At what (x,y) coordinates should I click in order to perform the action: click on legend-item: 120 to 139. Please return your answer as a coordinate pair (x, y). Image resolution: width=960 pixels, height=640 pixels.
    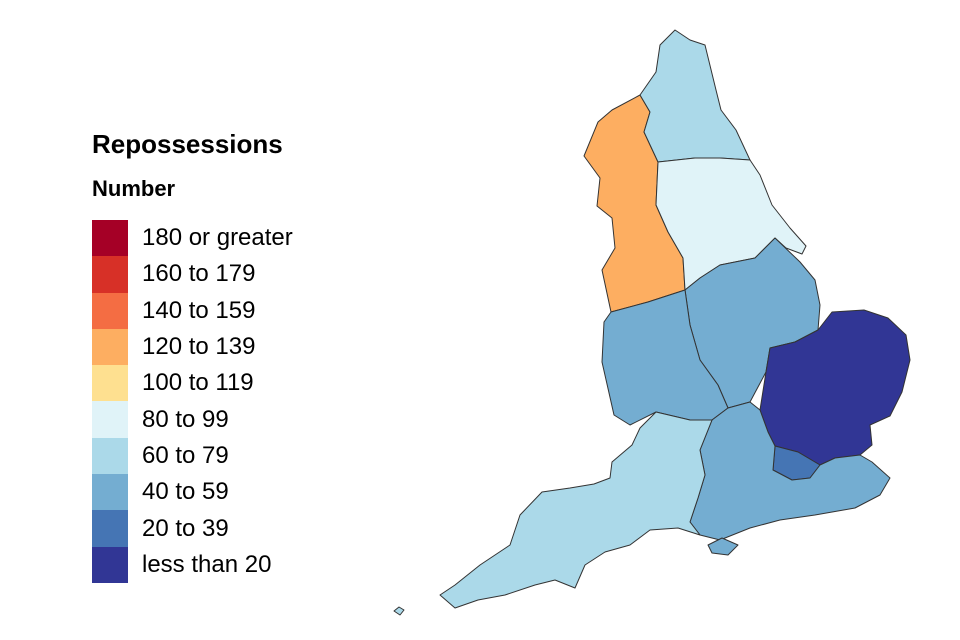
    Looking at the image, I should click on (222, 347).